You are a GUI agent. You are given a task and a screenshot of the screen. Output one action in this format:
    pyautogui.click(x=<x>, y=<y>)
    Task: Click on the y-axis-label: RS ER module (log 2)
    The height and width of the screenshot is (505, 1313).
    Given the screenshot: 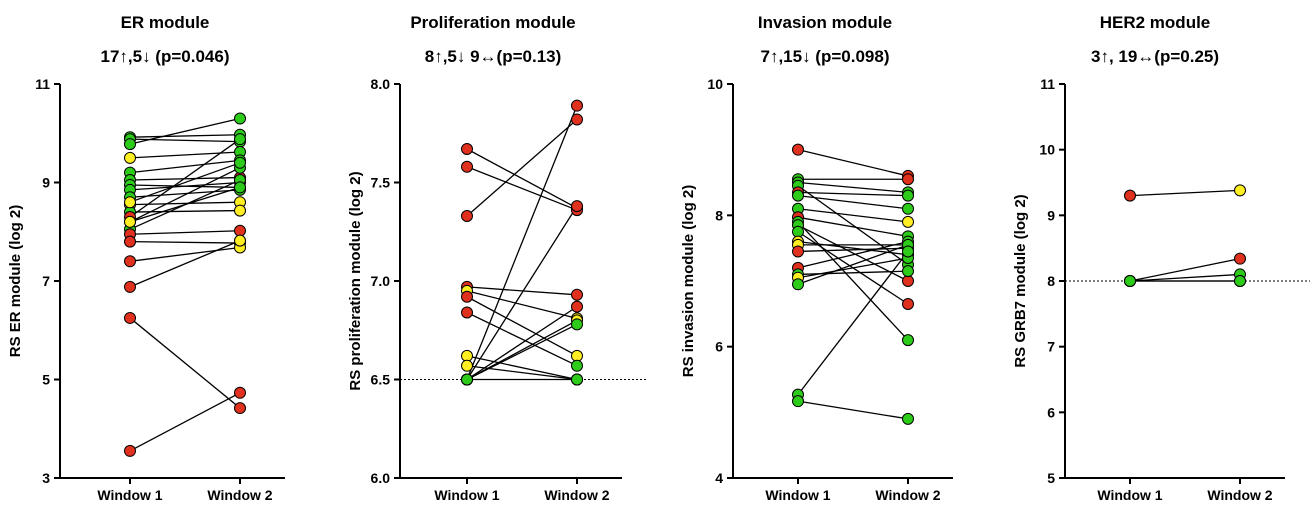 What is the action you would take?
    pyautogui.click(x=15, y=281)
    